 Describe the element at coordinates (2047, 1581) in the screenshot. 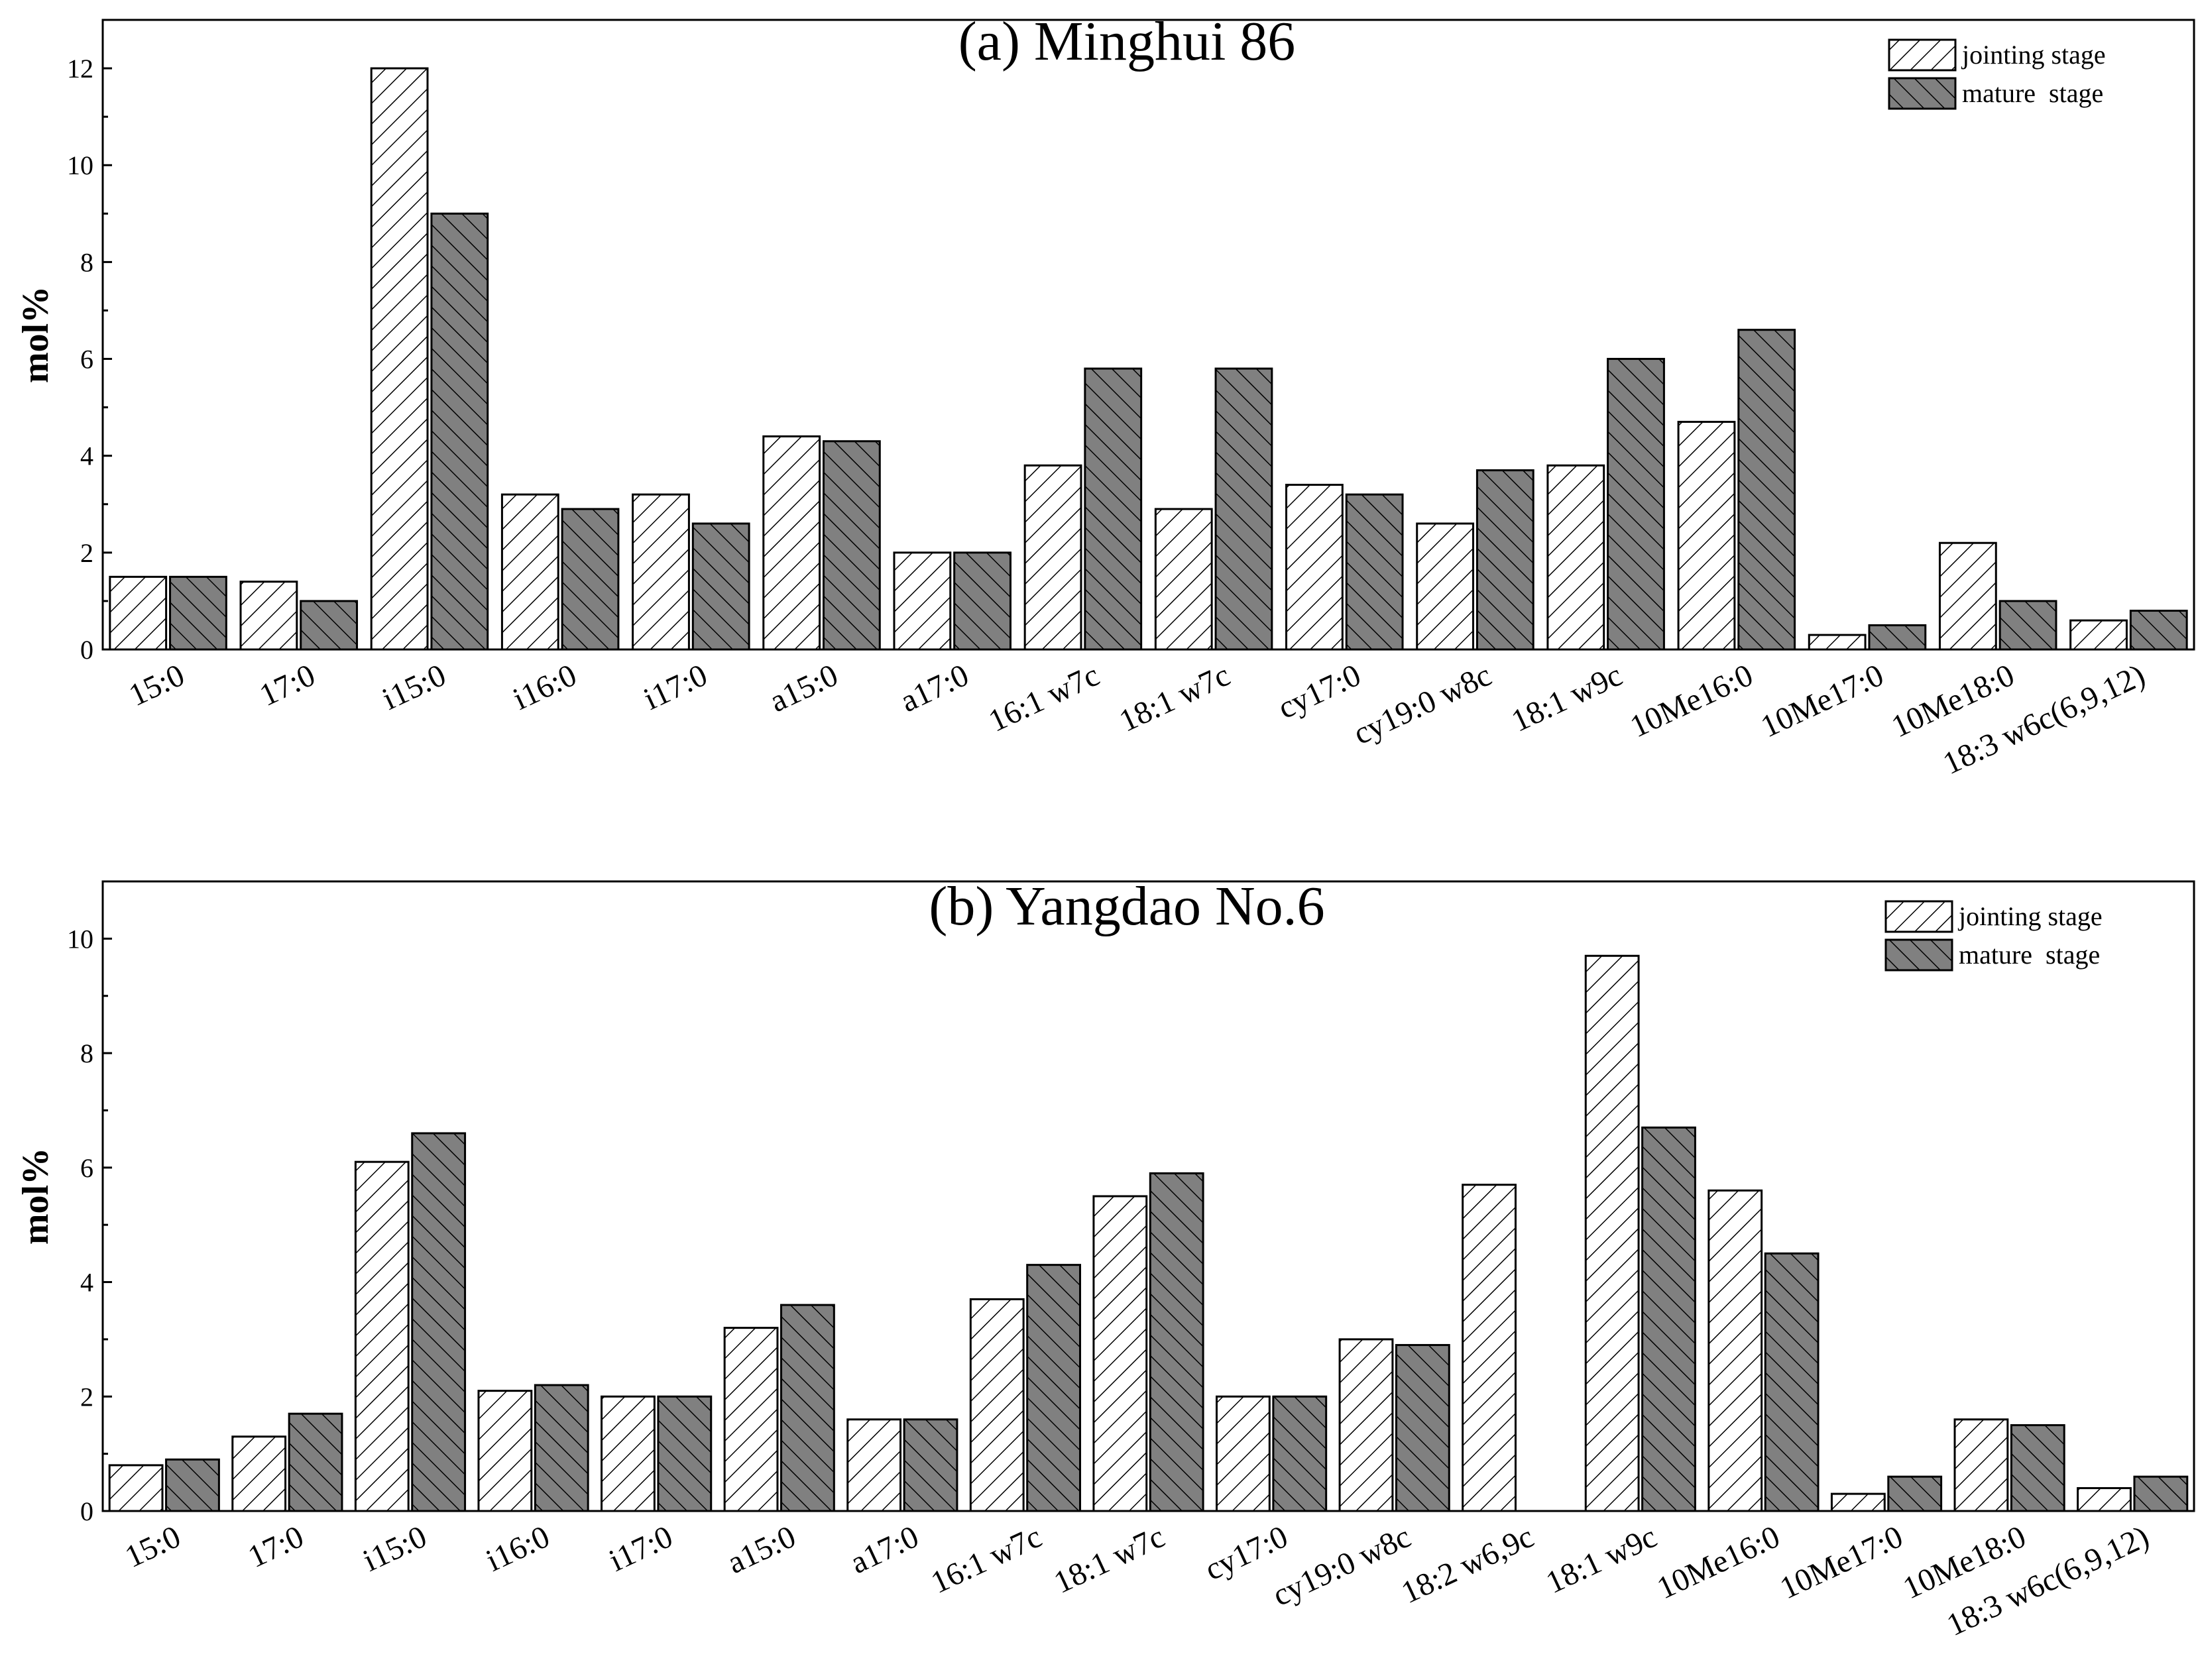

I see `x-tick-label: 18:3 w6c(6,9,12)` at that location.